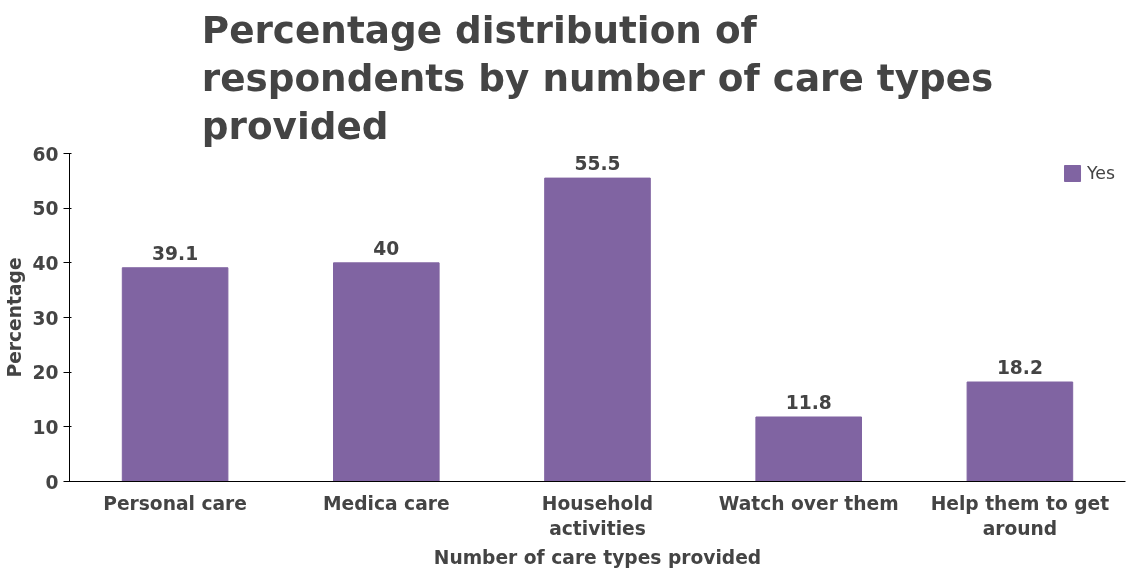  Describe the element at coordinates (597, 557) in the screenshot. I see `x-axis-title: Number of care types provided` at that location.